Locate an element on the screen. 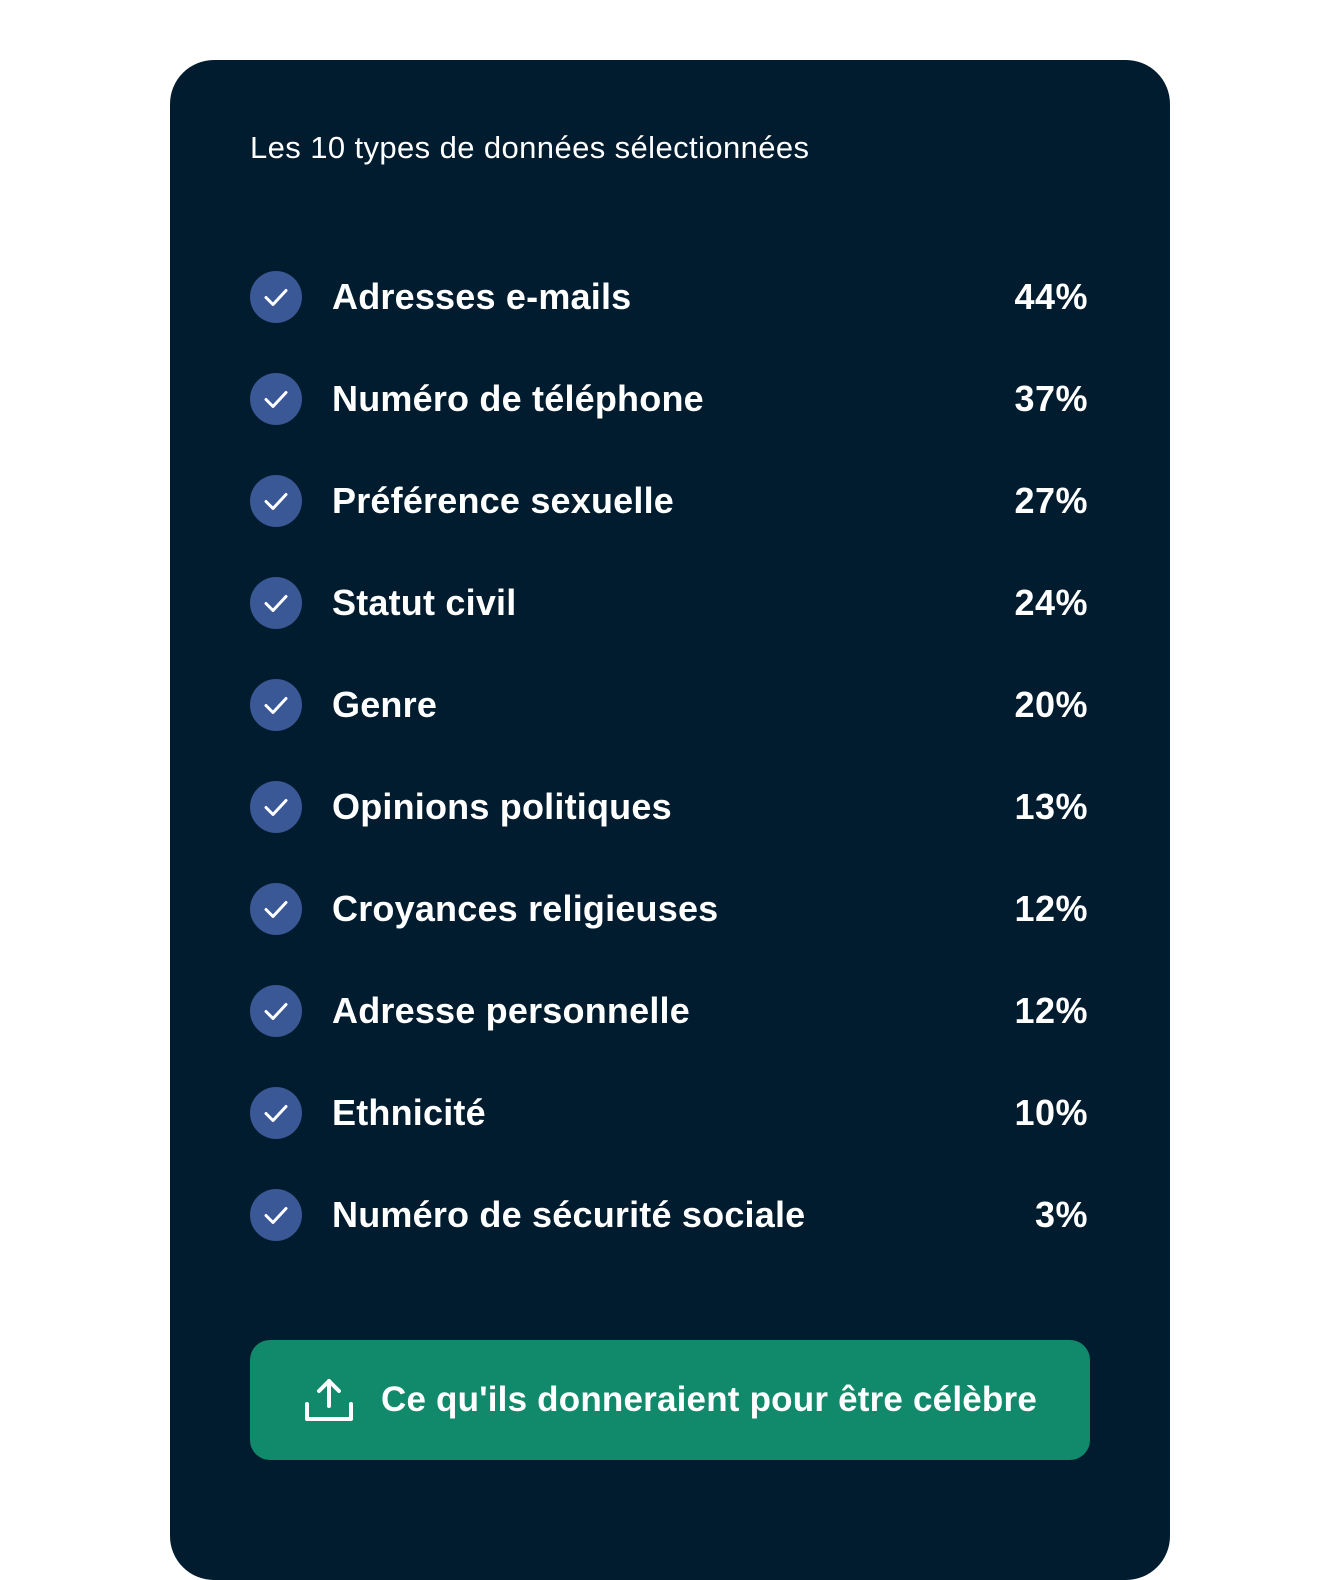  card-title: Les 10 types de données sélectionnées is located at coordinates (530, 147).